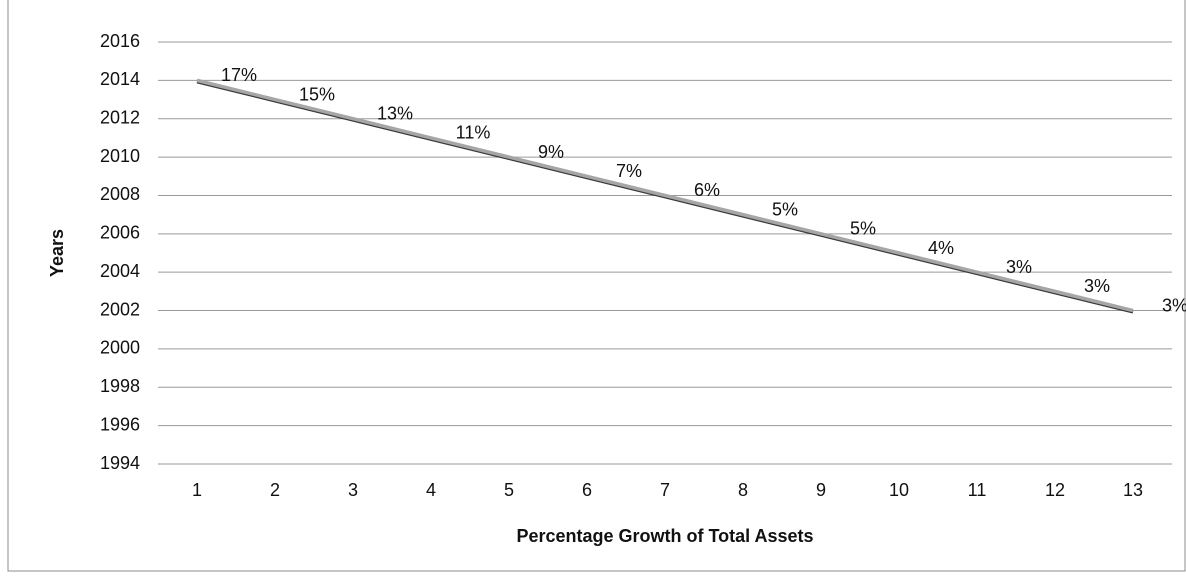 This screenshot has width=1186, height=582. What do you see at coordinates (120, 117) in the screenshot?
I see `y-tick-label: 2012` at bounding box center [120, 117].